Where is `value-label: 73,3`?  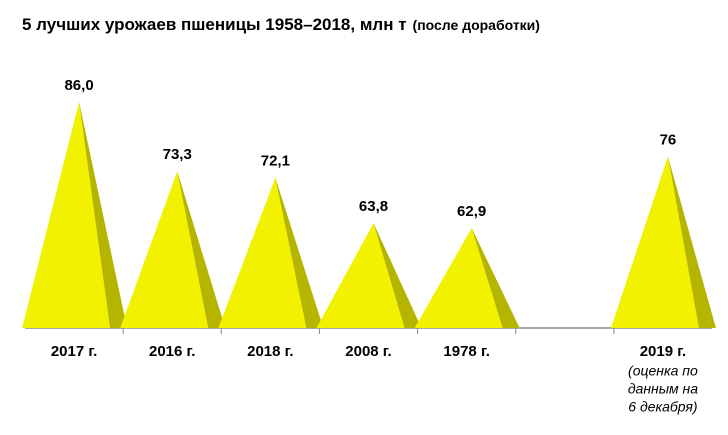 value-label: 73,3 is located at coordinates (177, 154).